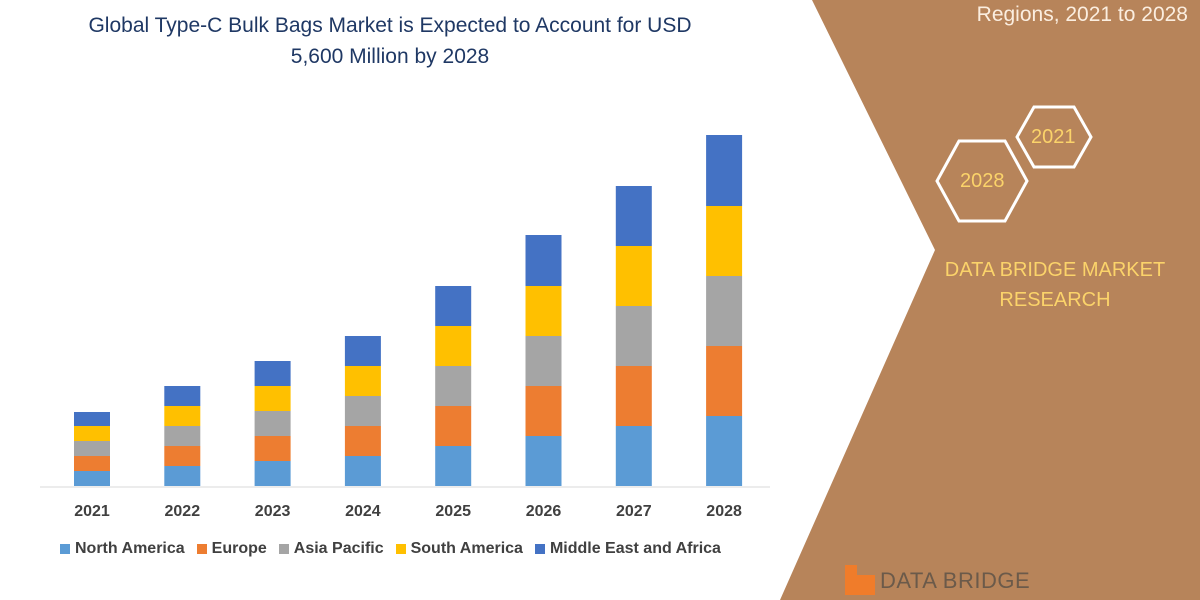  Describe the element at coordinates (362, 351) in the screenshot. I see `bar-2024-middle-east-and-africa` at that location.